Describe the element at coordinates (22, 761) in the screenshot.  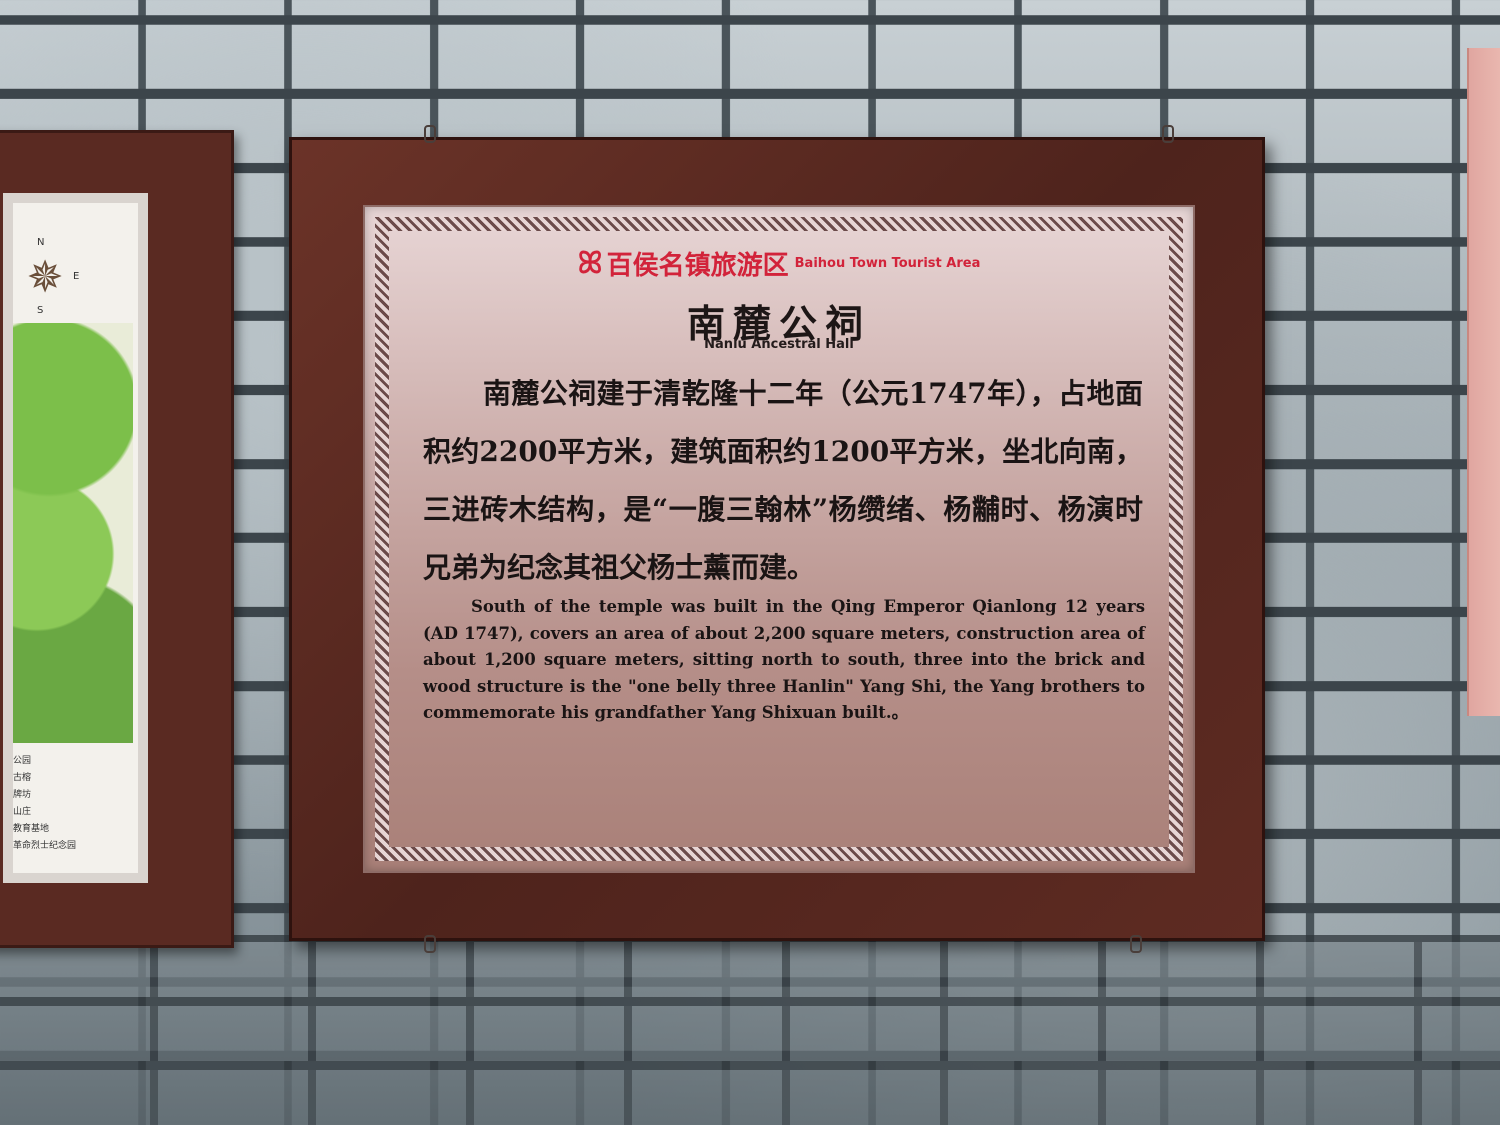
I see `legend-item: 公园` at that location.